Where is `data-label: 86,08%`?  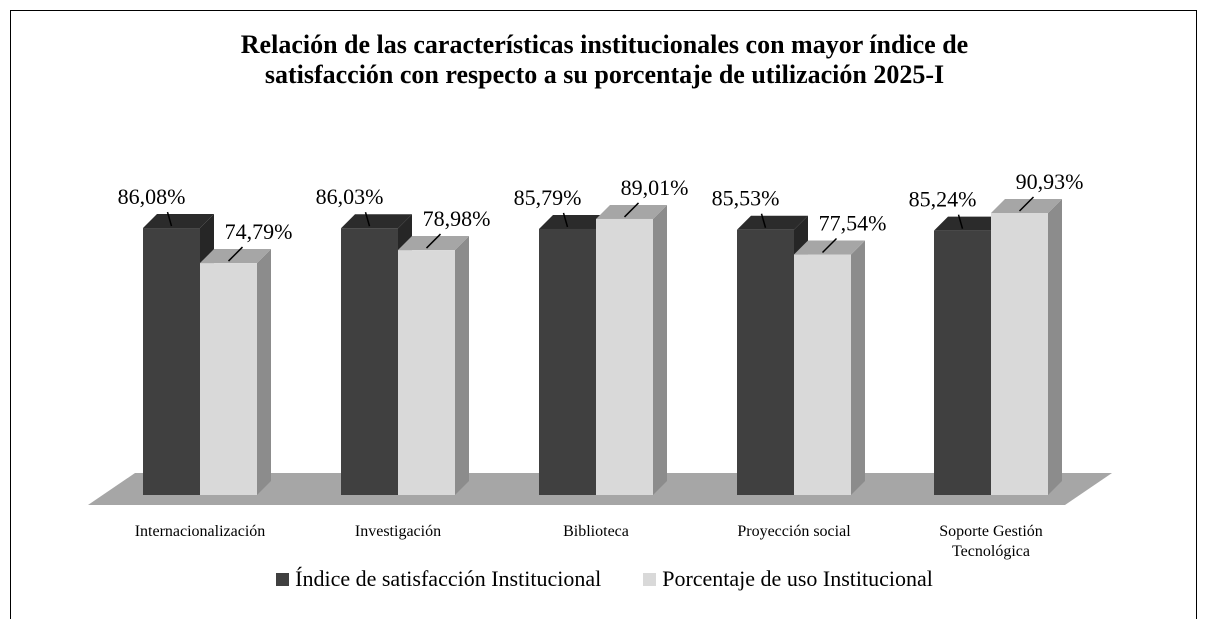
data-label: 86,08% is located at coordinates (152, 196).